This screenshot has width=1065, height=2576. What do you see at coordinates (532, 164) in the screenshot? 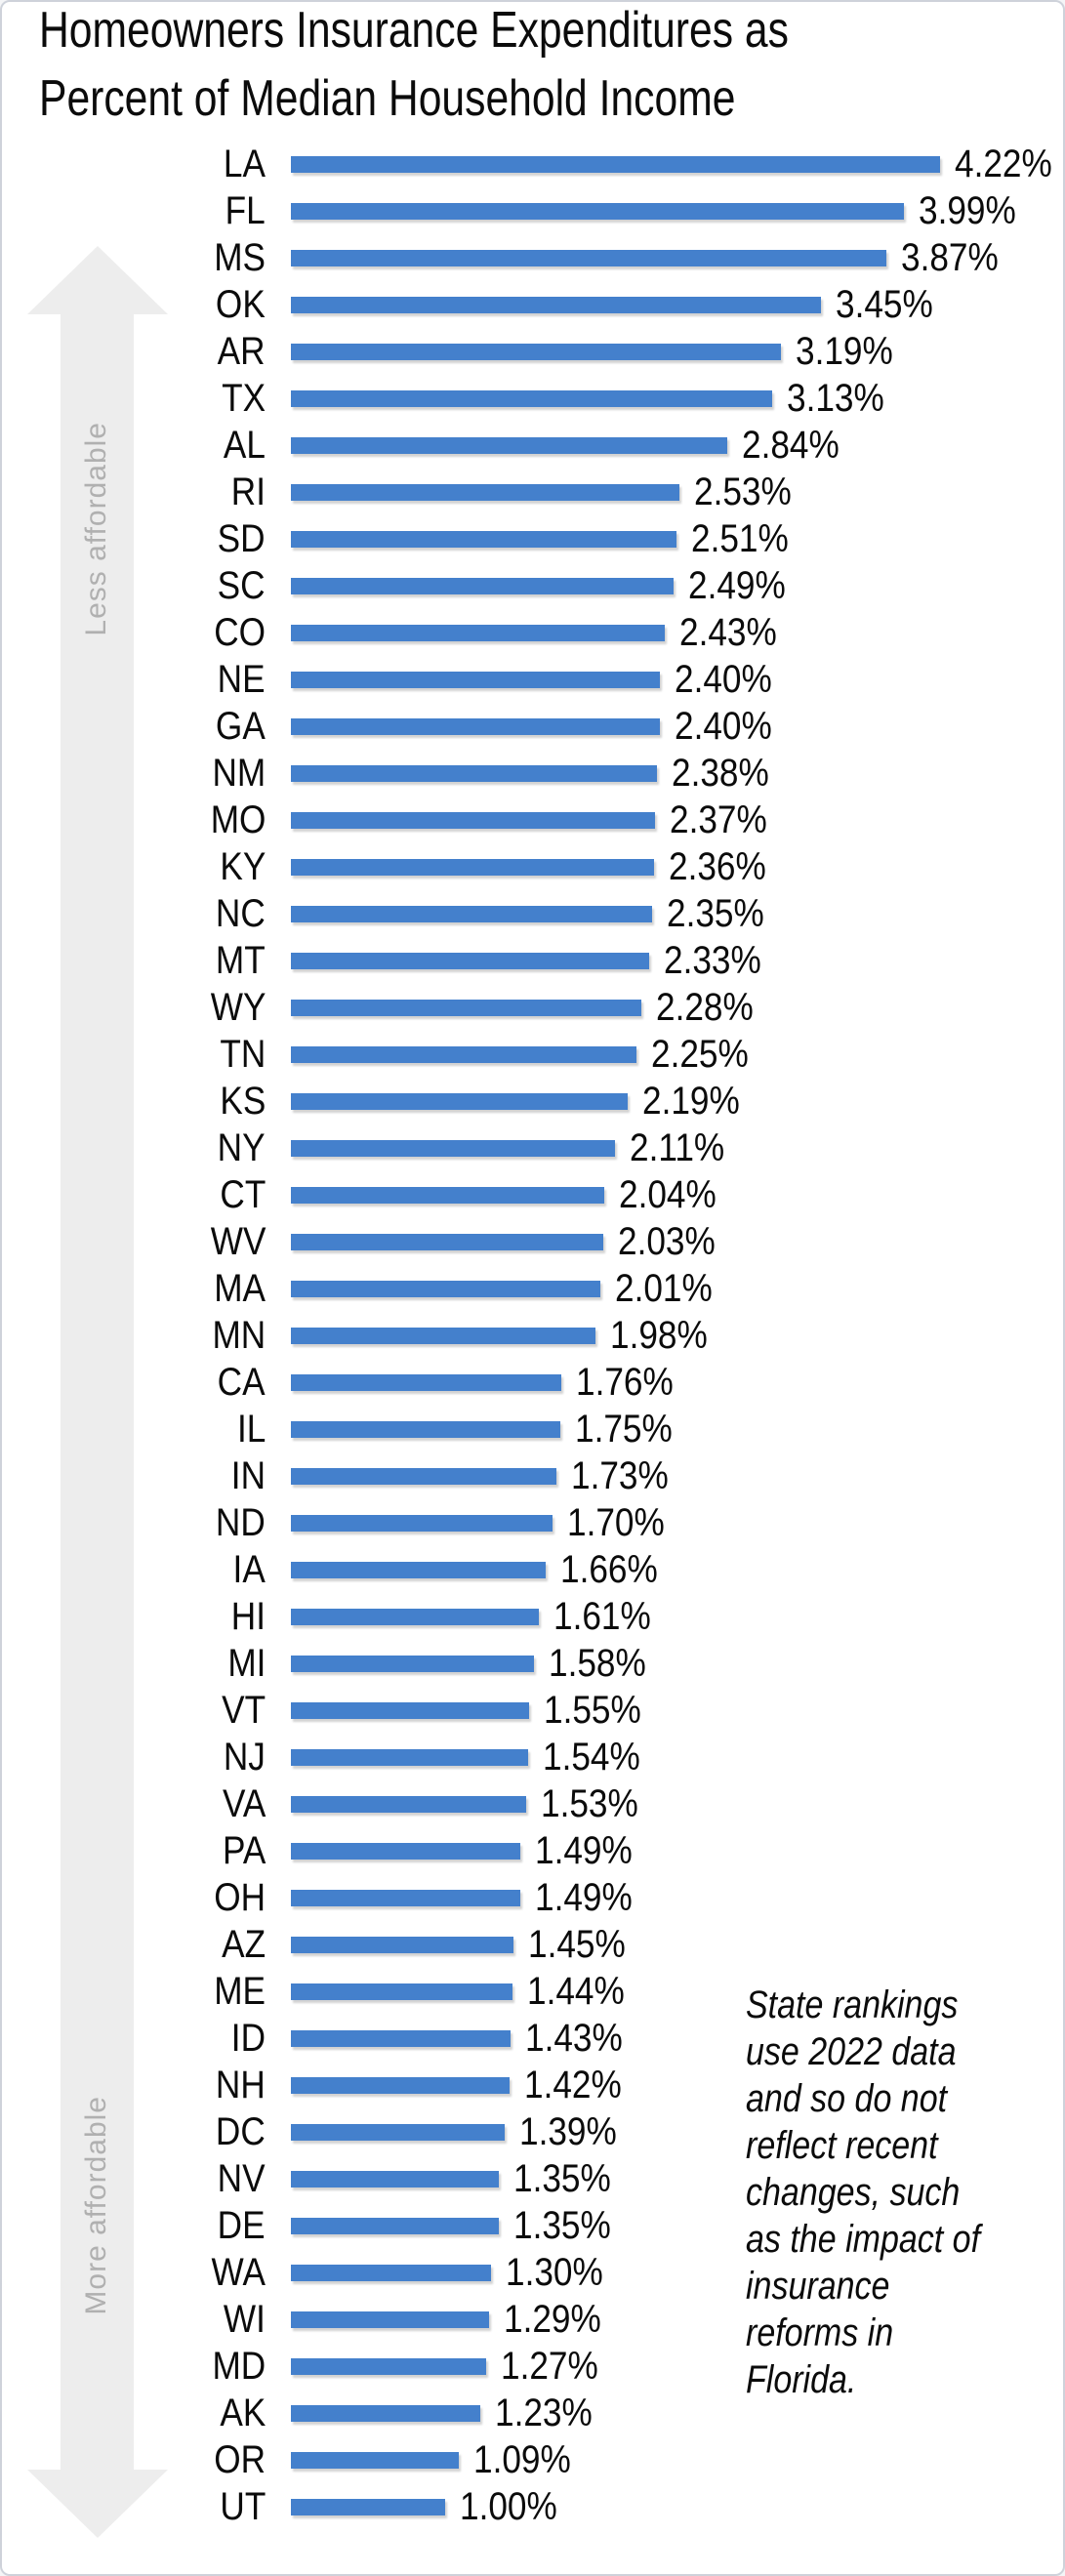
I see `bar-row-LA: LA 4.22%` at bounding box center [532, 164].